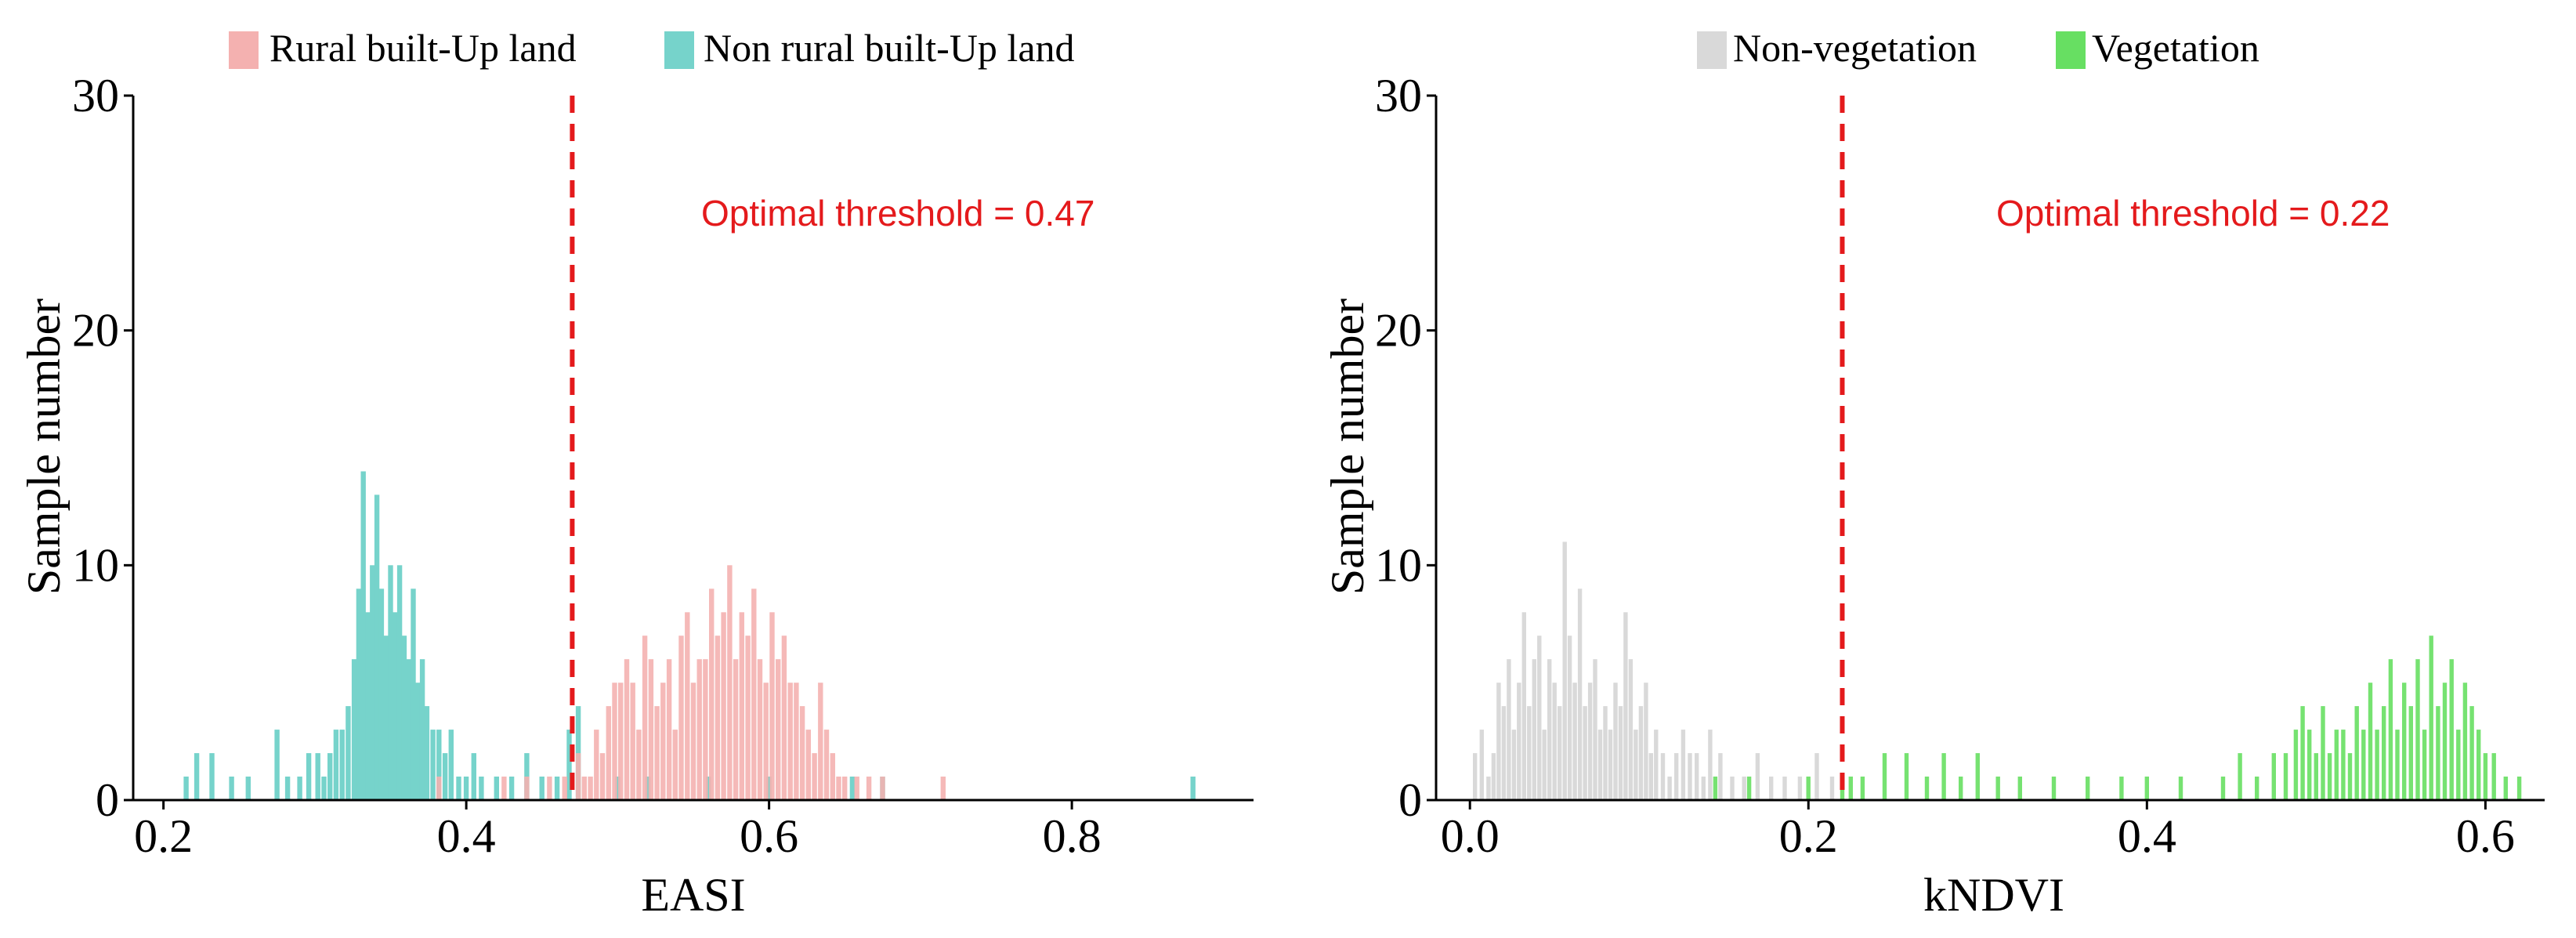 The width and height of the screenshot is (2576, 938). What do you see at coordinates (1471, 836) in the screenshot?
I see `x-tick-label: 0.0` at bounding box center [1471, 836].